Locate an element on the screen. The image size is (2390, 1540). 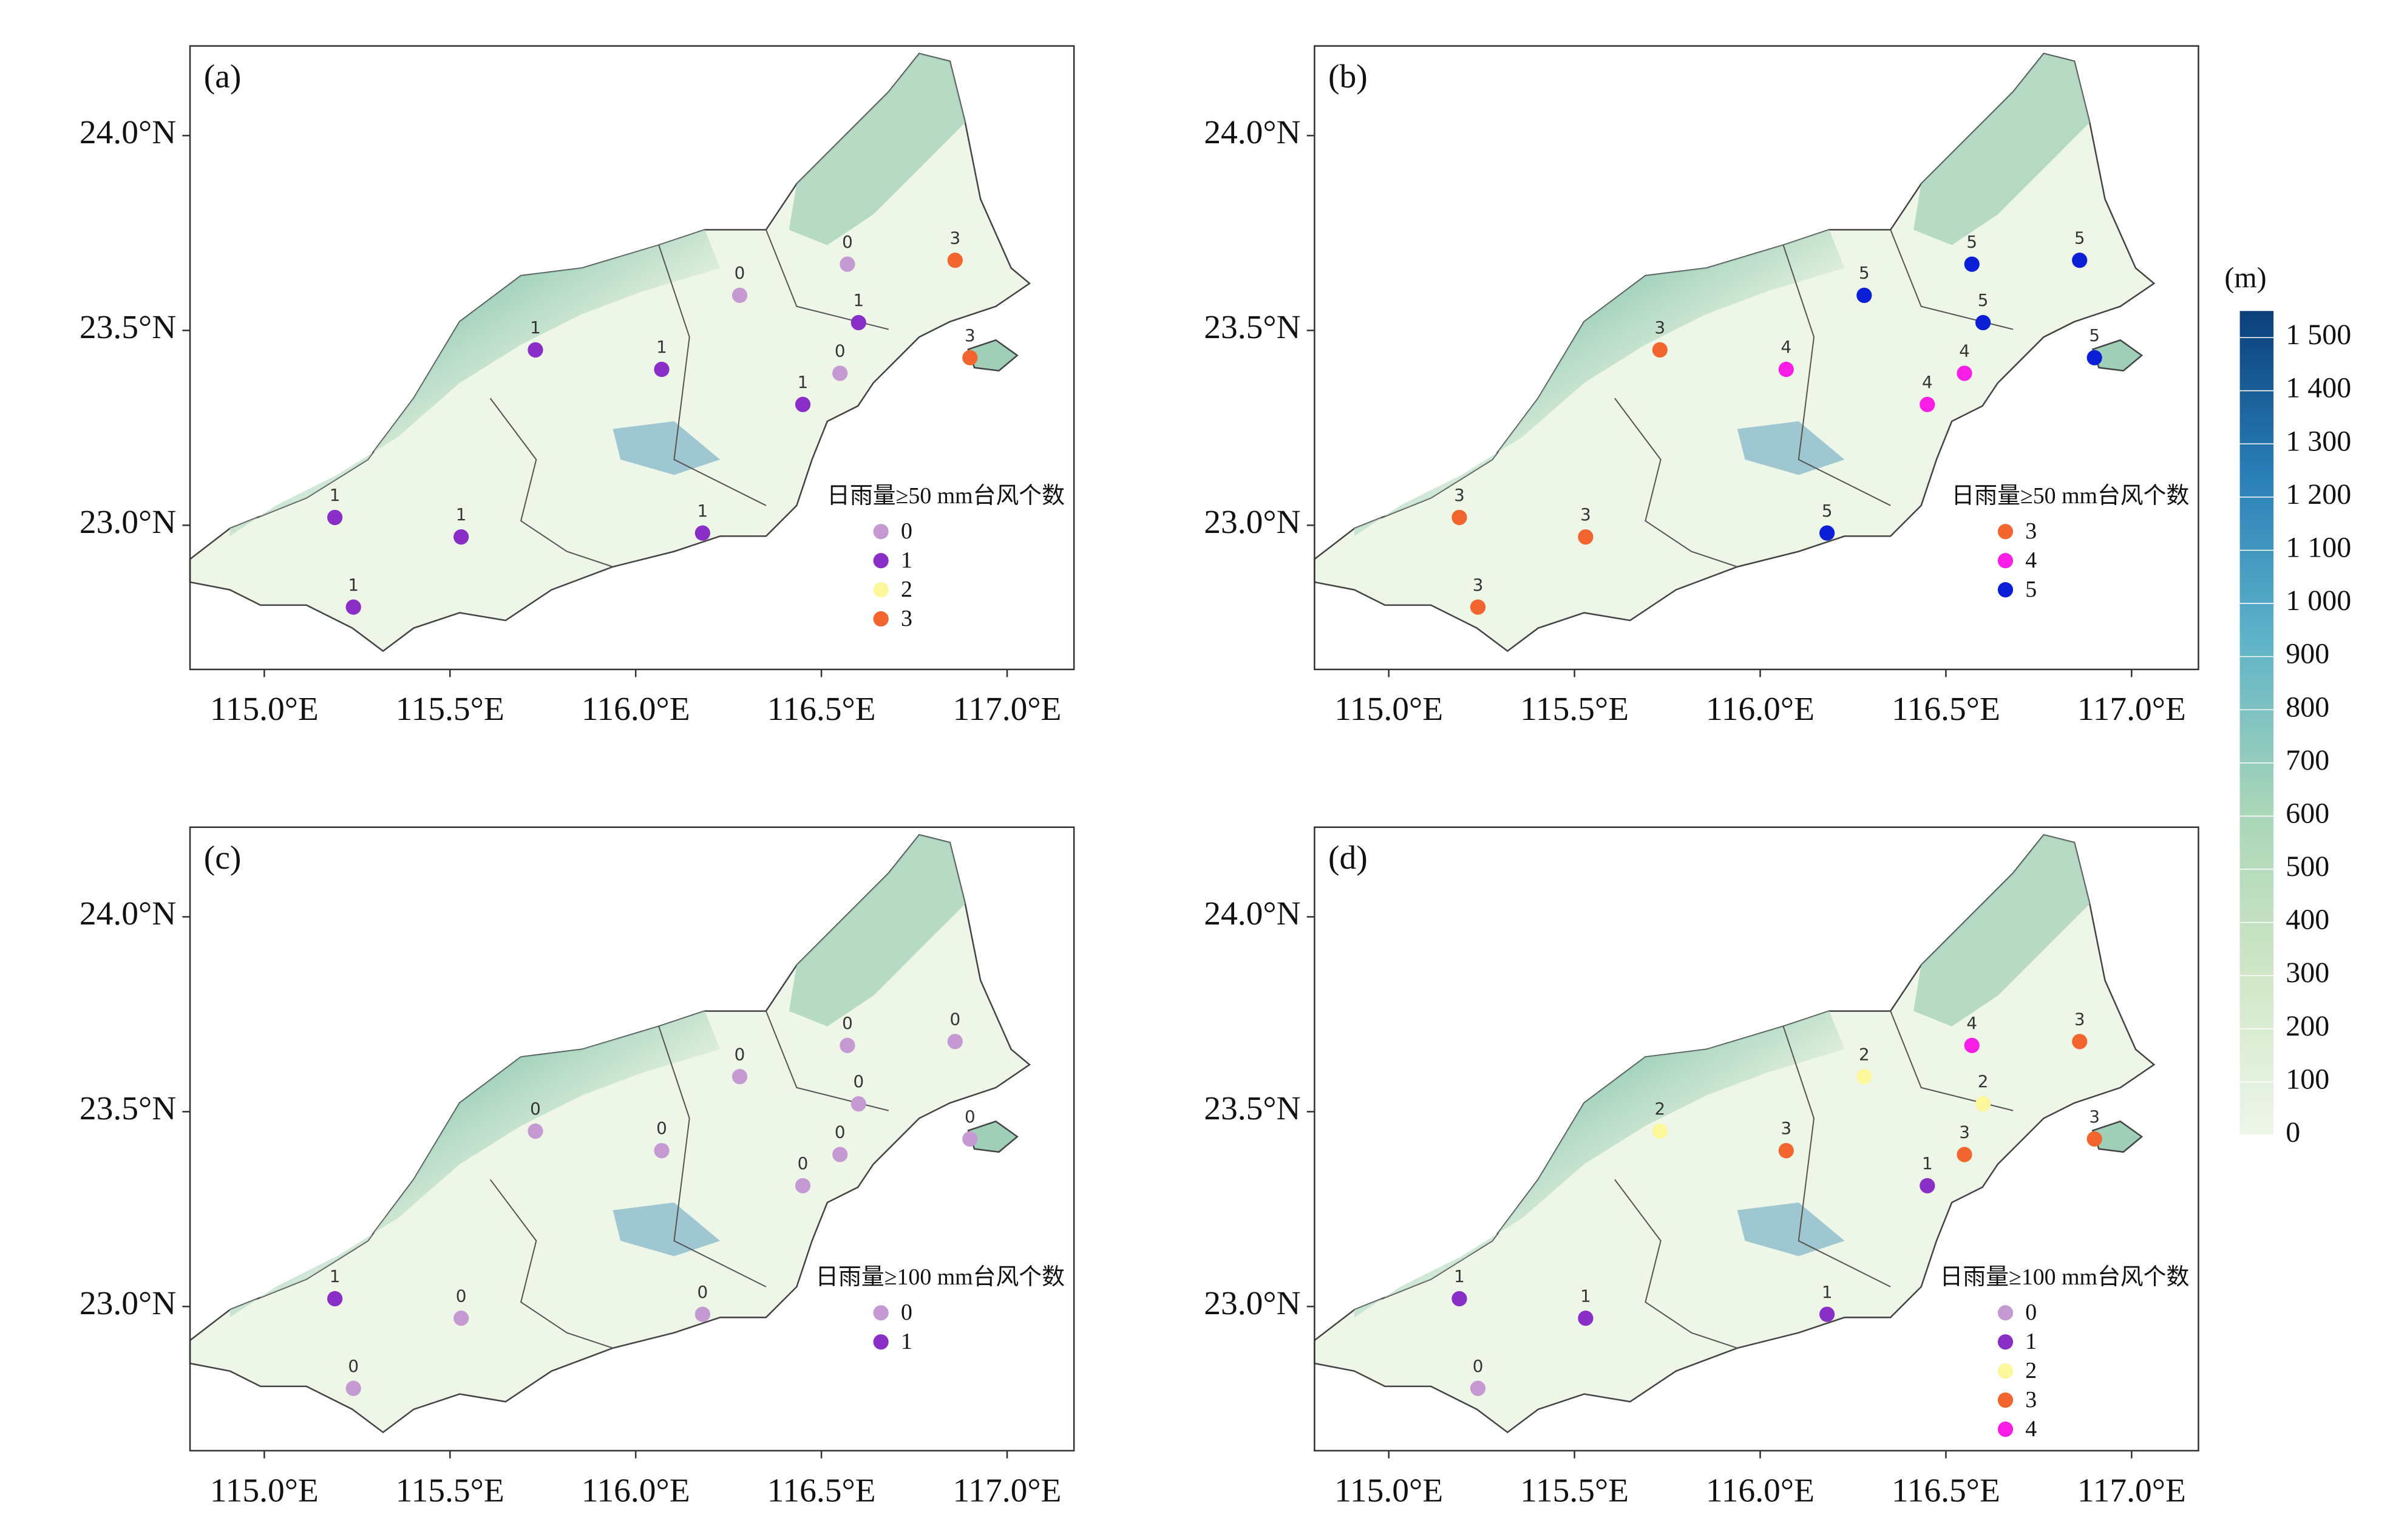
legend-title: 日雨量≥100 mm台风个数 is located at coordinates (2065, 1277).